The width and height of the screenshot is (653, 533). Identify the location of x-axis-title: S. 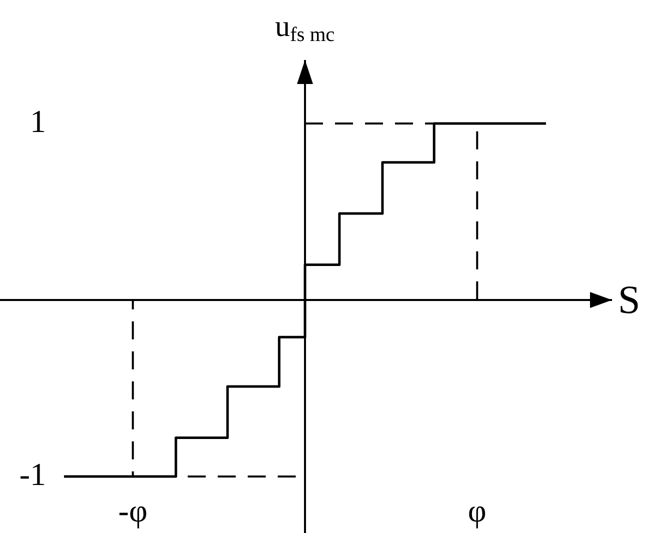
(629, 299).